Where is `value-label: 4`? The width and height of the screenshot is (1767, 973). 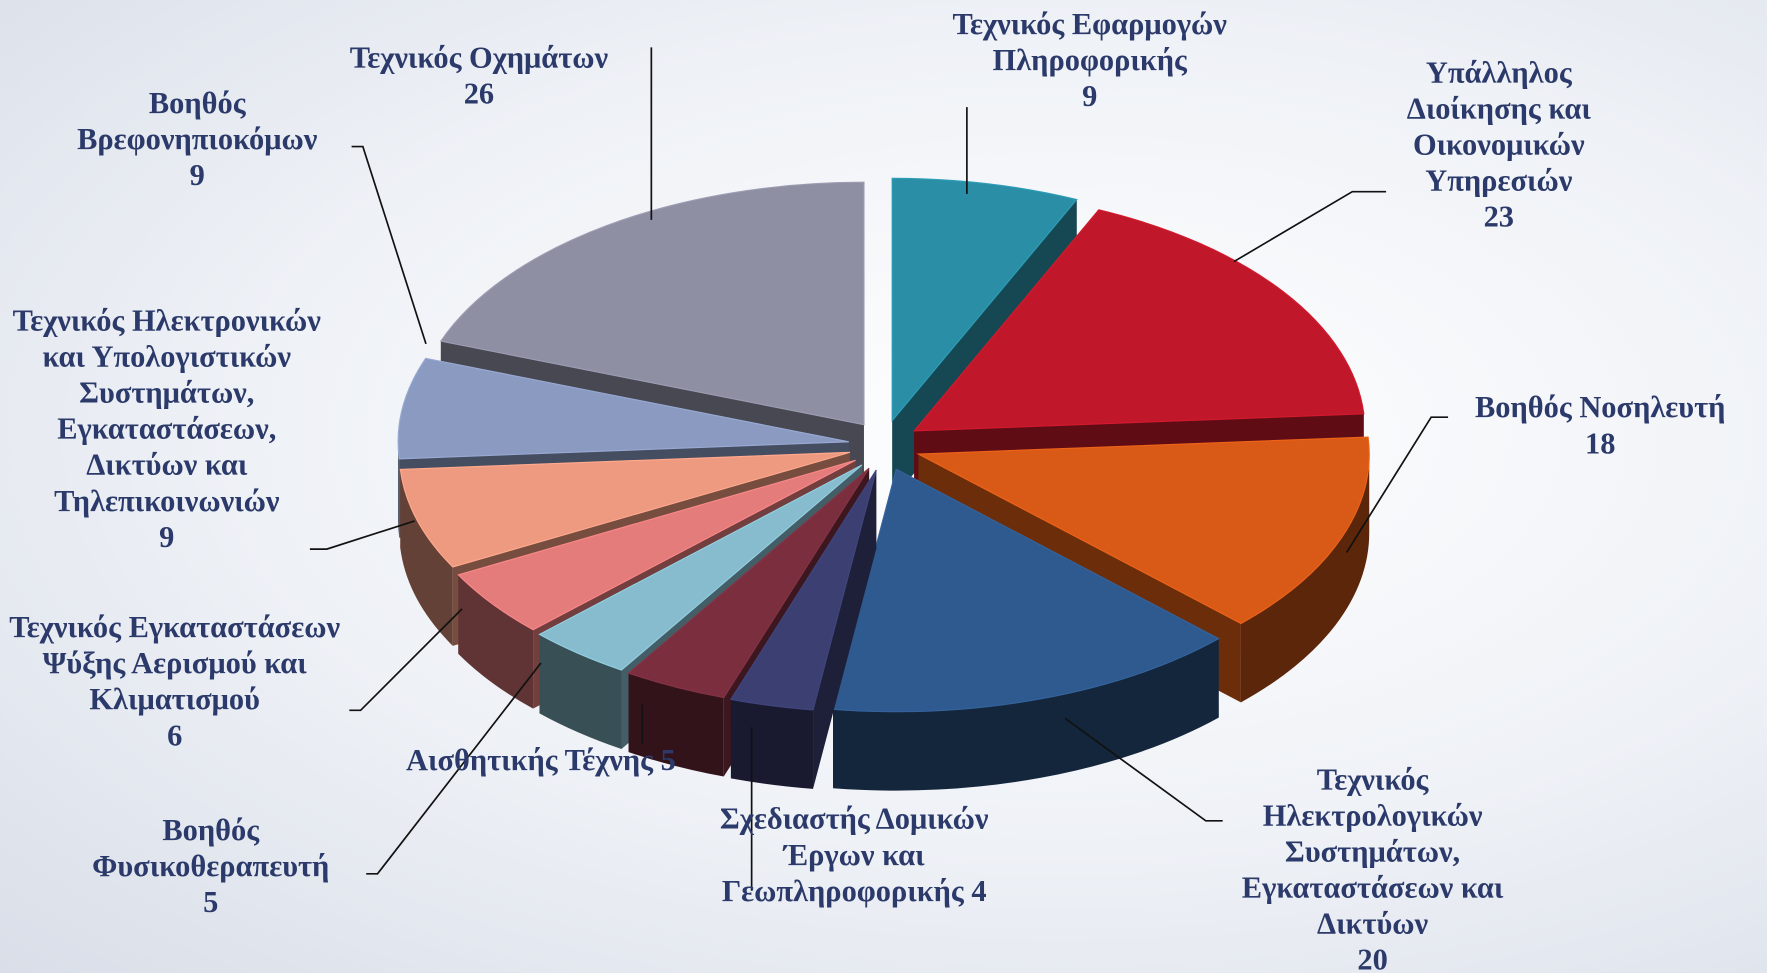
value-label: 4 is located at coordinates (979, 890).